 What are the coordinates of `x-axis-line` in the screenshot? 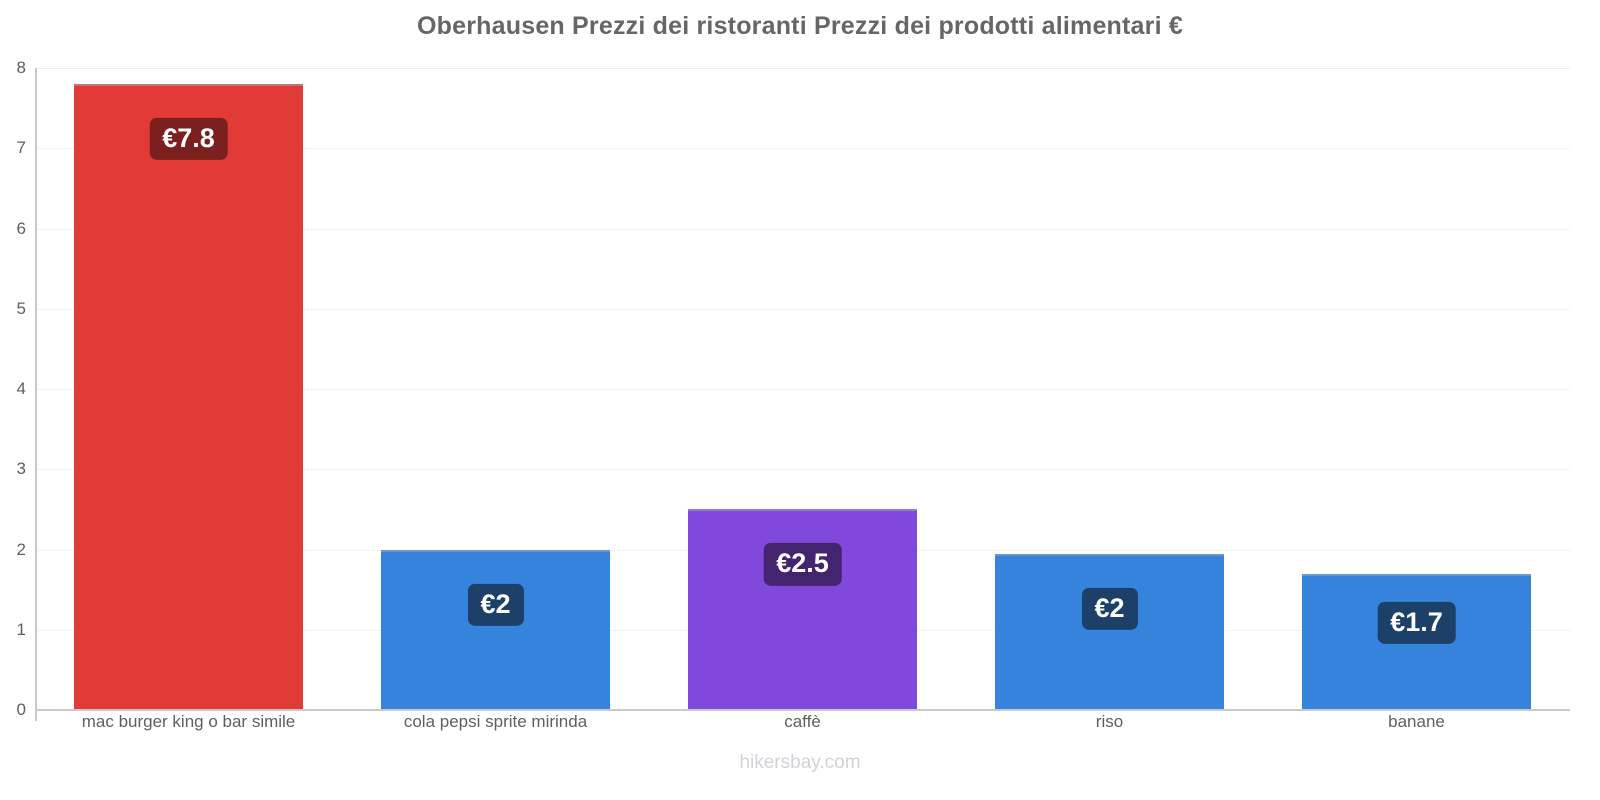 It's located at (802, 710).